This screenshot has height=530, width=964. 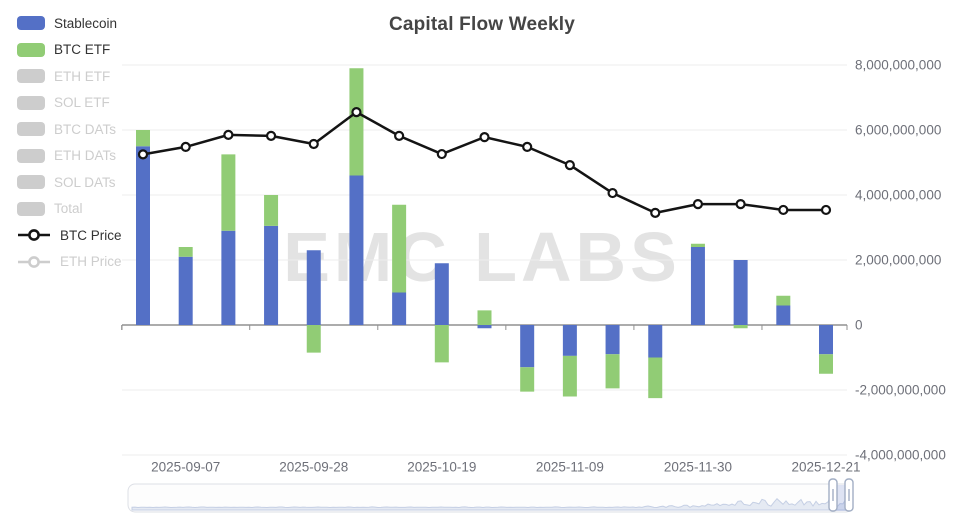 What do you see at coordinates (898, 65) in the screenshot?
I see `y-axis-tick-label: 8,000,000,000` at bounding box center [898, 65].